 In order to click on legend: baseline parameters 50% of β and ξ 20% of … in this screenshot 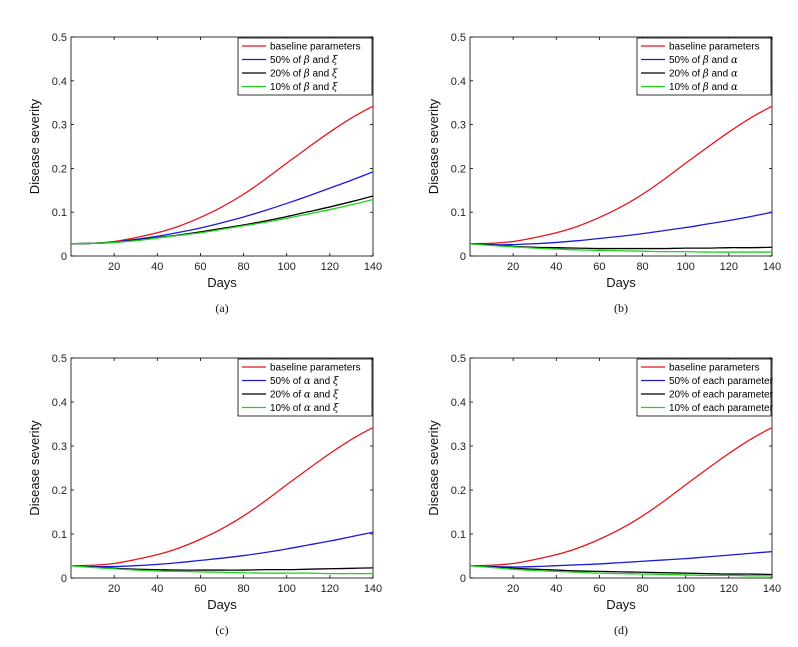, I will do `click(305, 66)`.